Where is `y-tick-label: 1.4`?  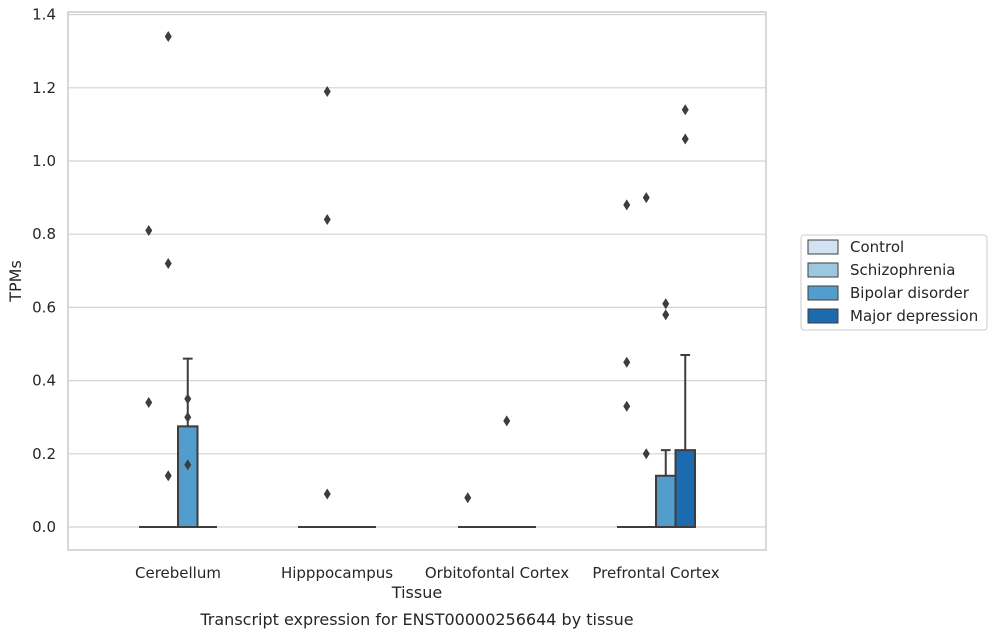 y-tick-label: 1.4 is located at coordinates (44, 15).